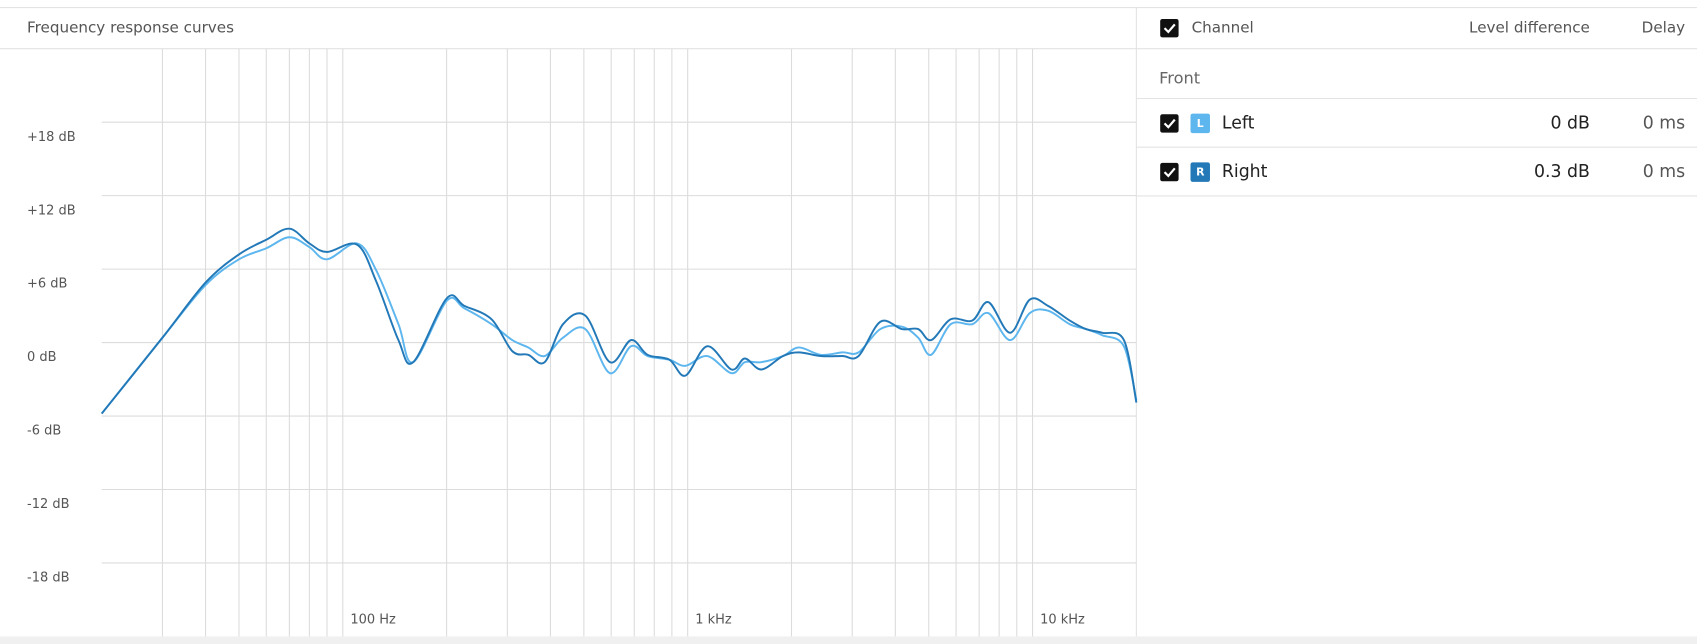 This screenshot has height=644, width=1697. I want to click on x-tick-label: 1 kHz, so click(713, 620).